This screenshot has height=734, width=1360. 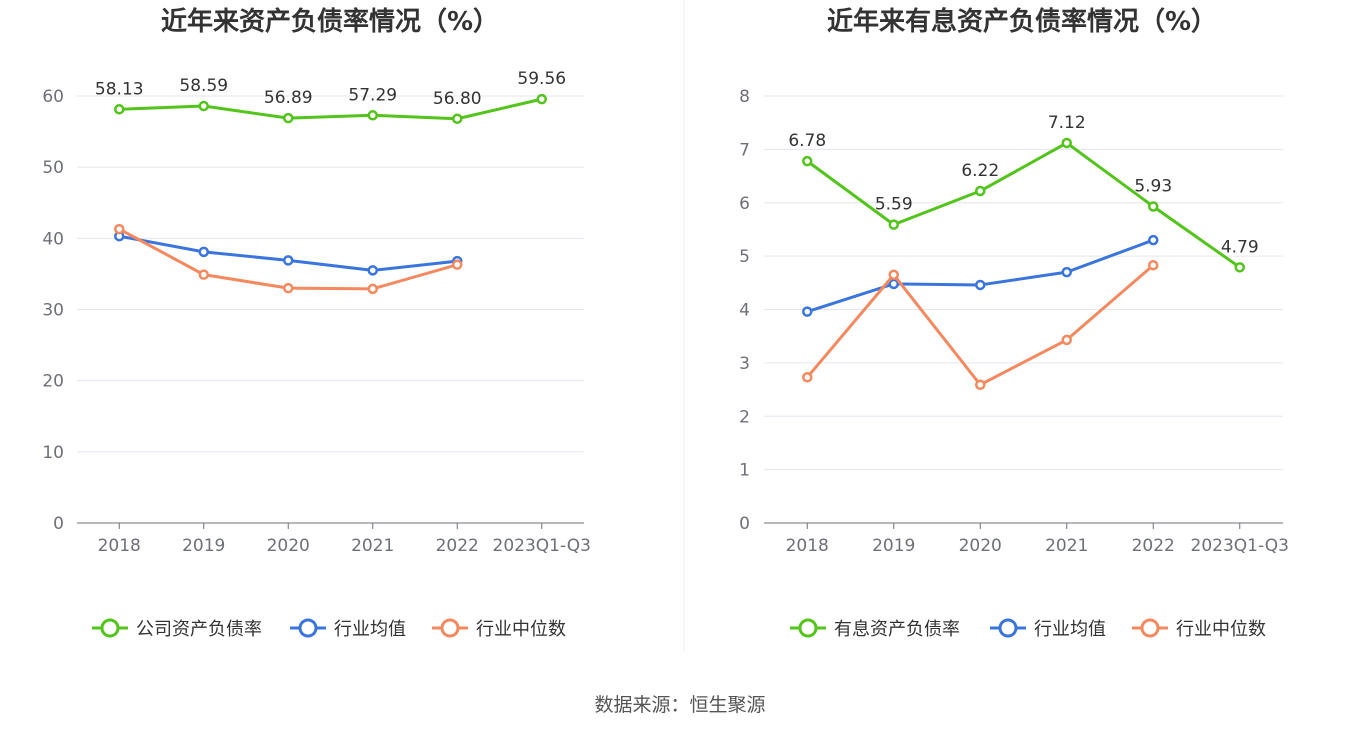 What do you see at coordinates (372, 95) in the screenshot?
I see `data-label: 57.29` at bounding box center [372, 95].